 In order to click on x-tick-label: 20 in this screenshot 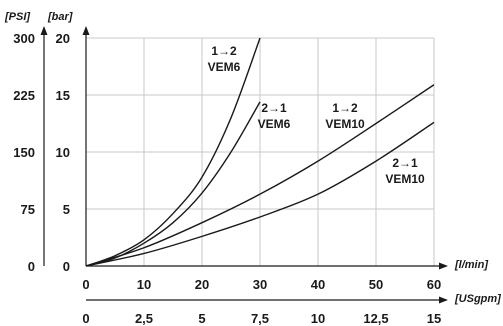, I will do `click(202, 284)`.